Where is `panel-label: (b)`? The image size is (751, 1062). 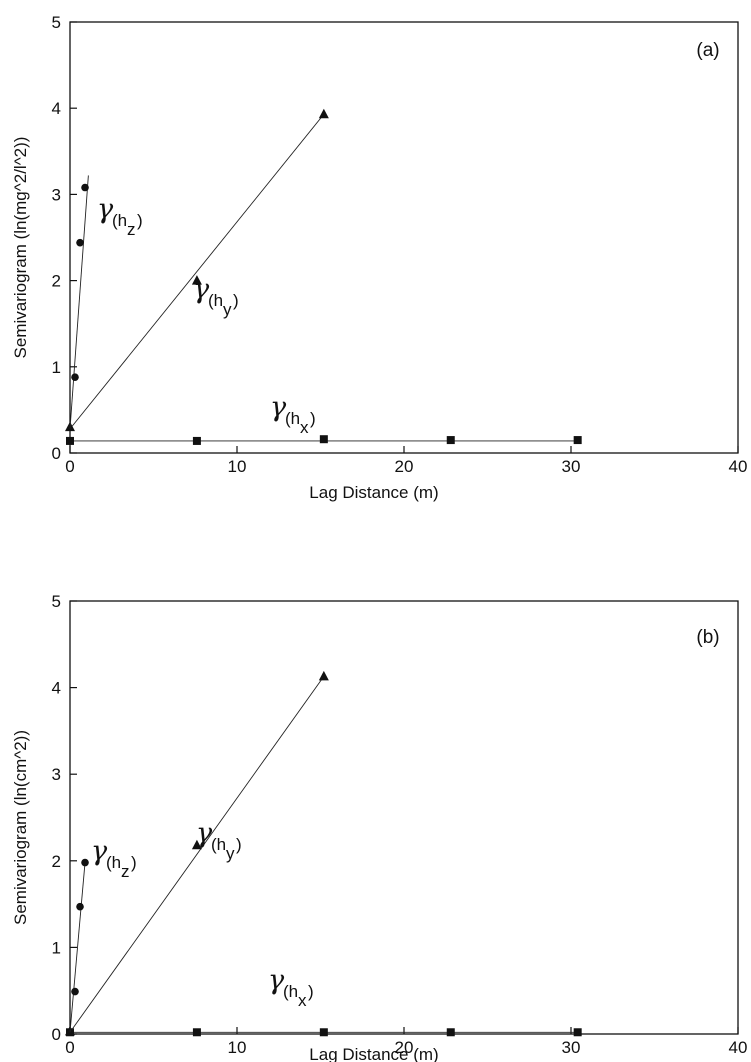
panel-label: (b) is located at coordinates (707, 637).